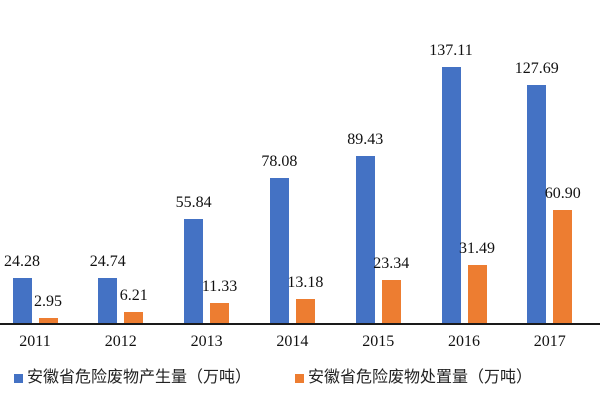 The height and width of the screenshot is (400, 600). I want to click on value-label-disposal-2011: 2.95, so click(48, 301).